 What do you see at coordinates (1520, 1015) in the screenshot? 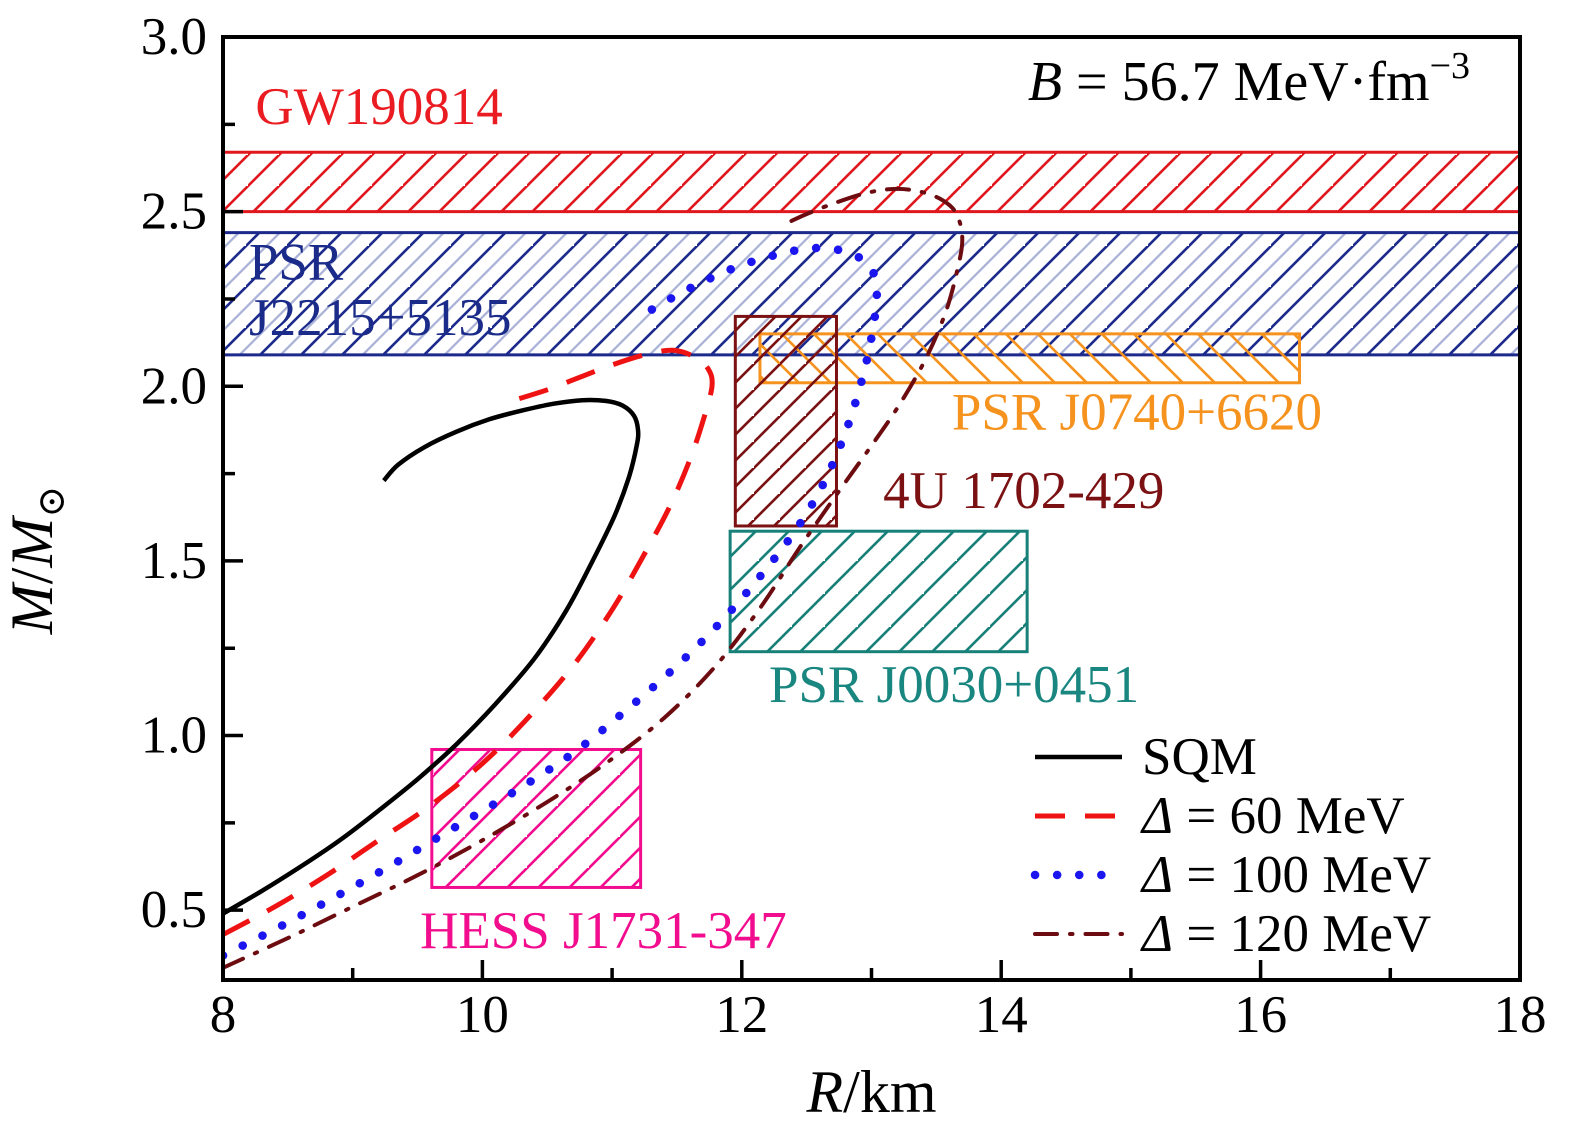
I see `x-tick-18: 18` at bounding box center [1520, 1015].